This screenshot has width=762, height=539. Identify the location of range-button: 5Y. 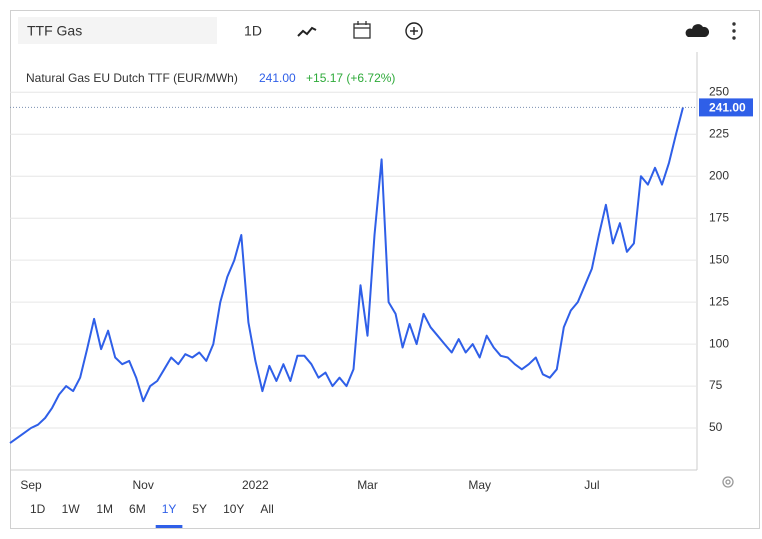
(199, 509).